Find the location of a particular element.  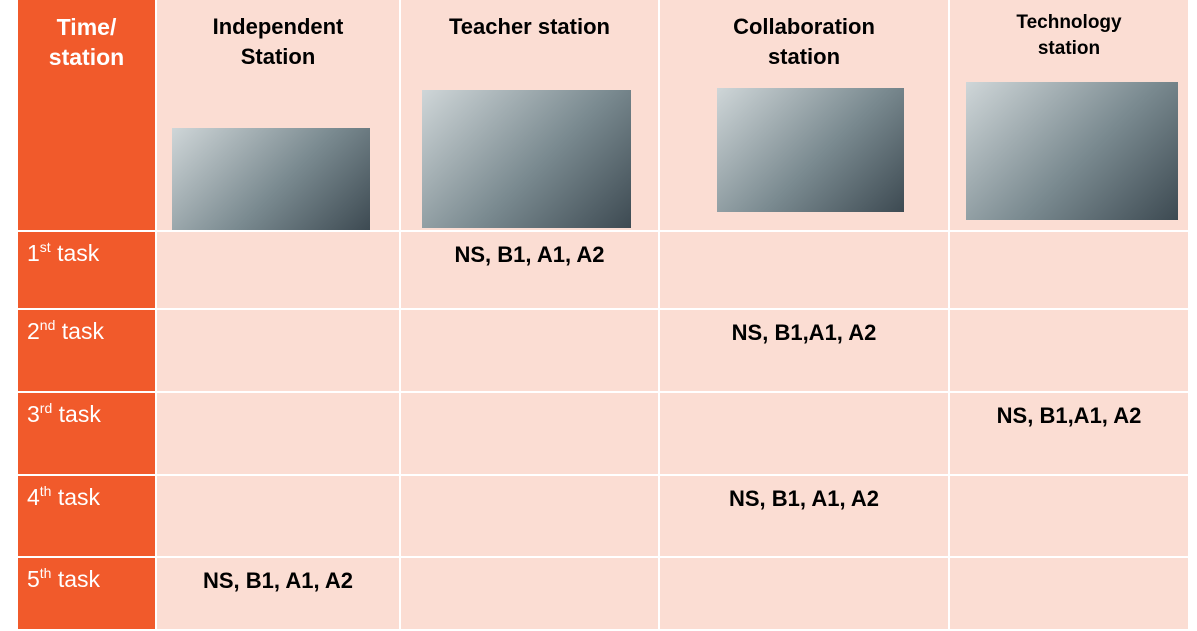

header-text: Teacher station is located at coordinates (529, 26).